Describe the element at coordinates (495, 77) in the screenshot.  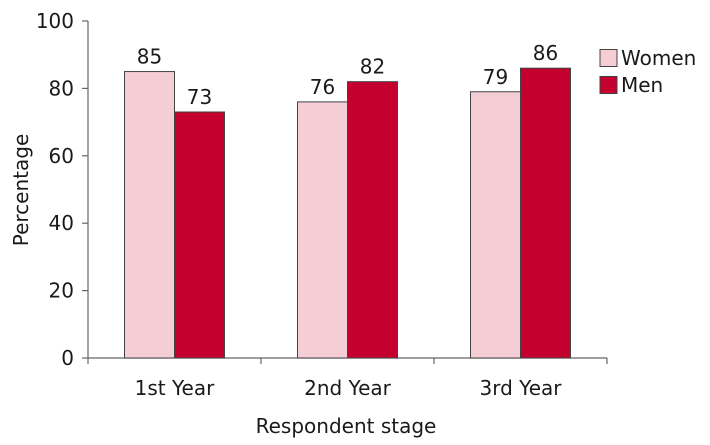
I see `data-label: 79` at that location.